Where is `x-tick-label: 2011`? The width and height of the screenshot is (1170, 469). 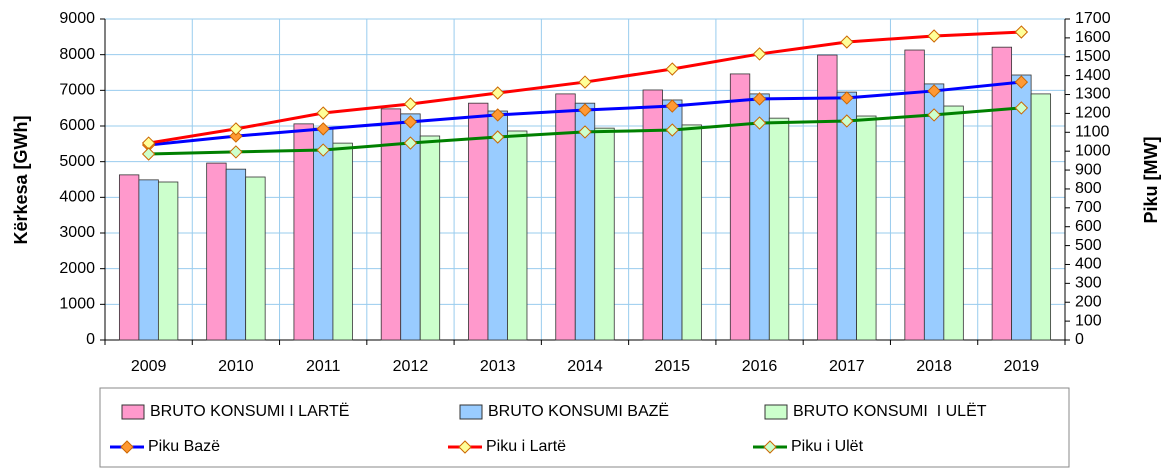 x-tick-label: 2011 is located at coordinates (323, 366).